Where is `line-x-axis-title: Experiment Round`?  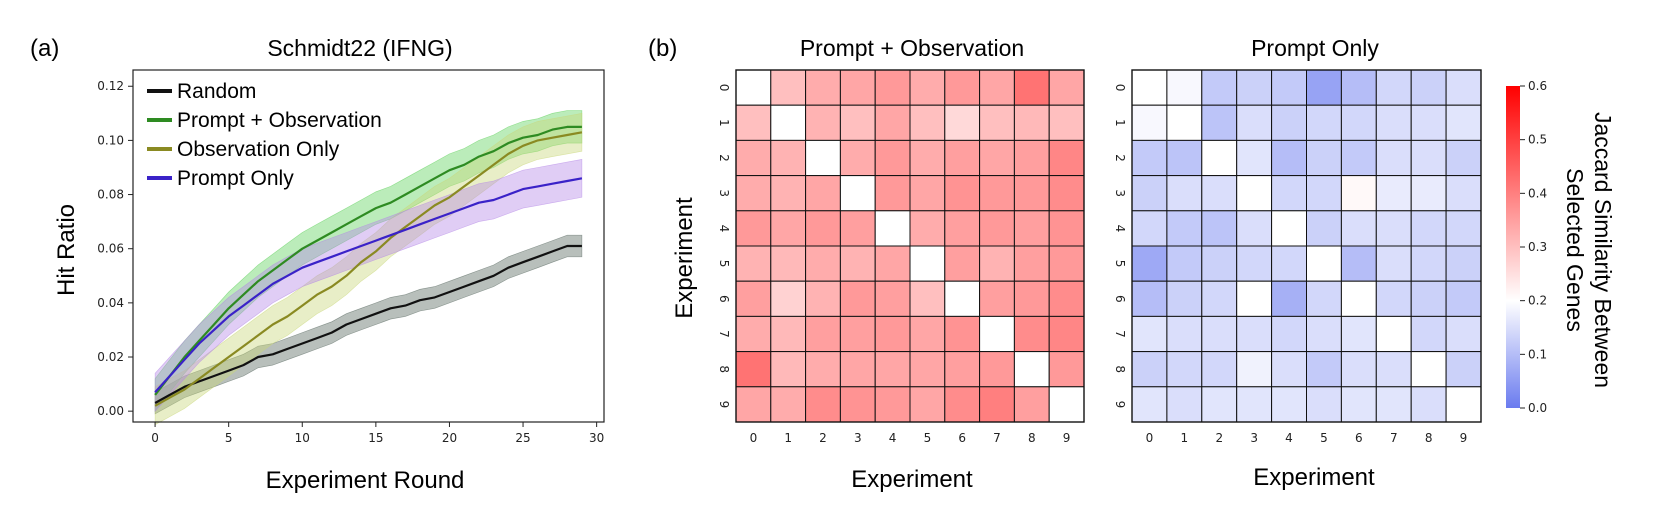
line-x-axis-title: Experiment Round is located at coordinates (365, 480).